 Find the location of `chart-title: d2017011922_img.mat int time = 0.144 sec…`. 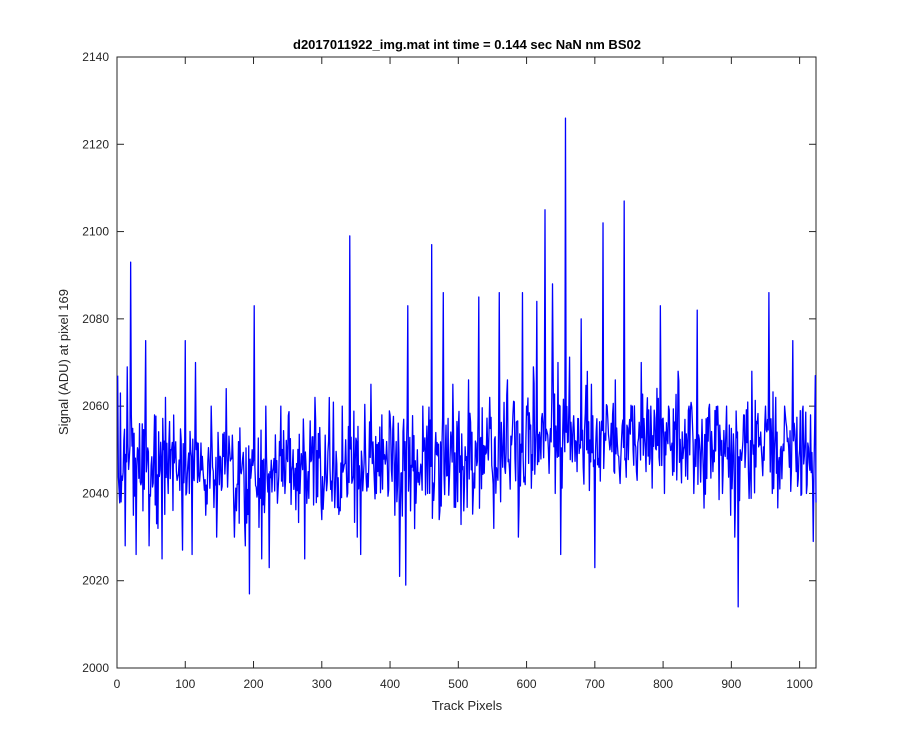

chart-title: d2017011922_img.mat int time = 0.144 sec… is located at coordinates (467, 44).